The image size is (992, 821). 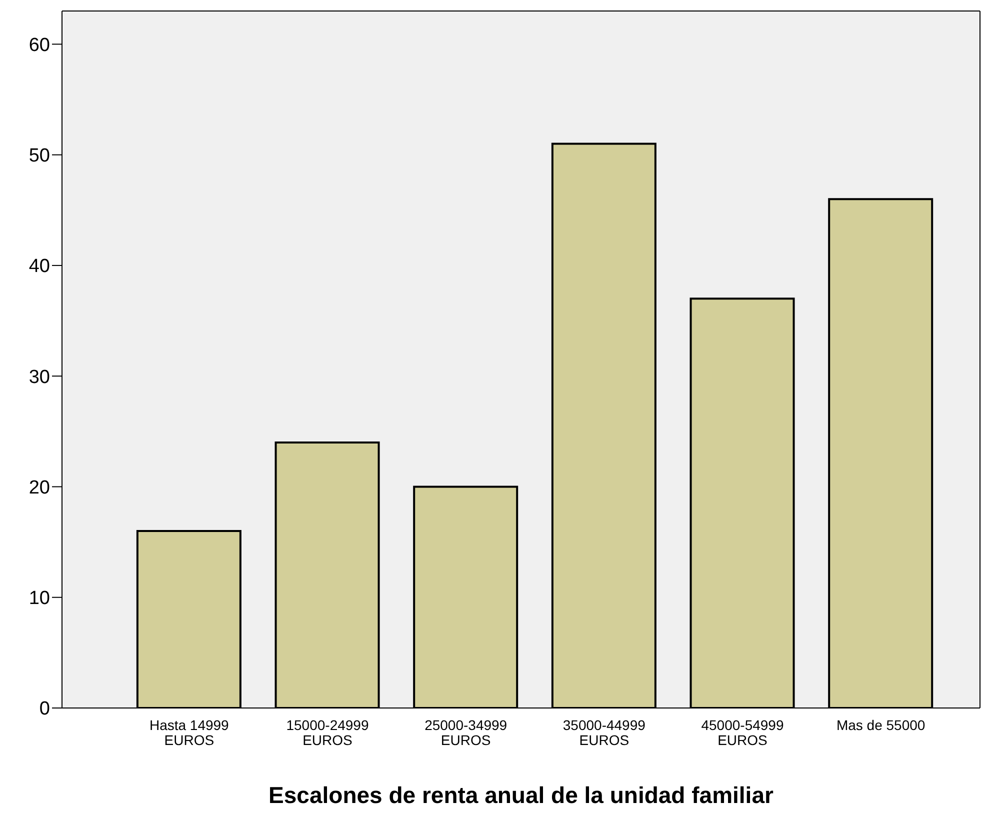 I want to click on y-tick-label: 40, so click(x=39, y=267).